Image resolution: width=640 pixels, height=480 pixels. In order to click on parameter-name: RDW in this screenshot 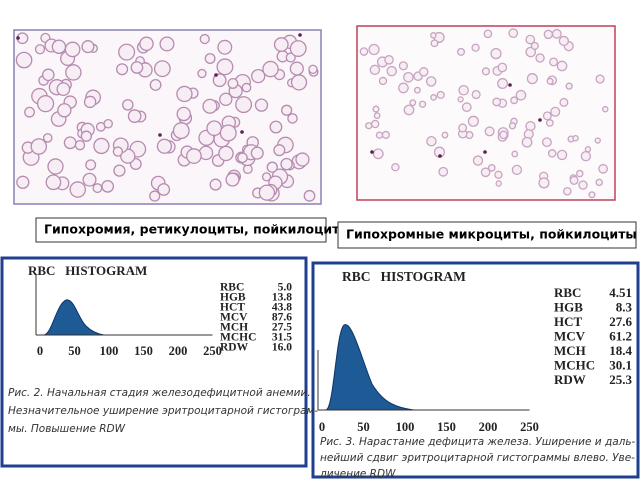, I will do `click(570, 379)`.